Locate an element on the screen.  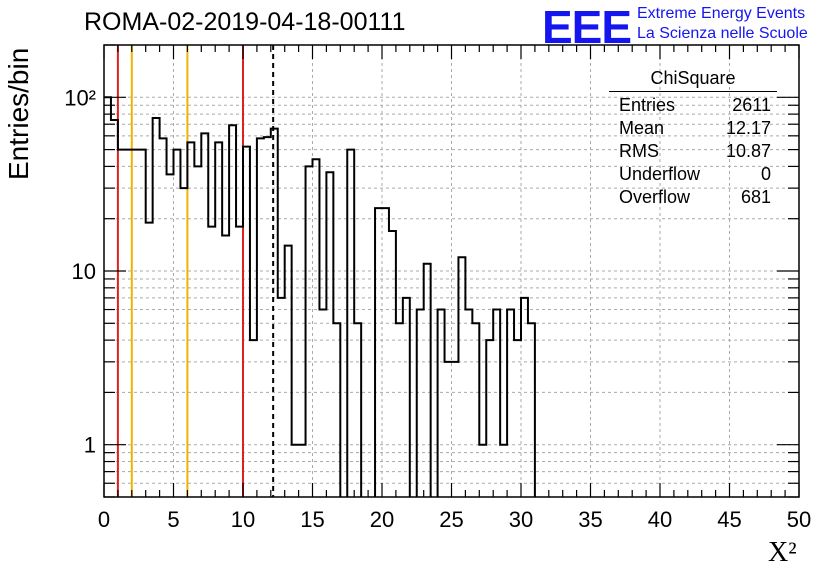
stats-value: 681 is located at coordinates (755, 197).